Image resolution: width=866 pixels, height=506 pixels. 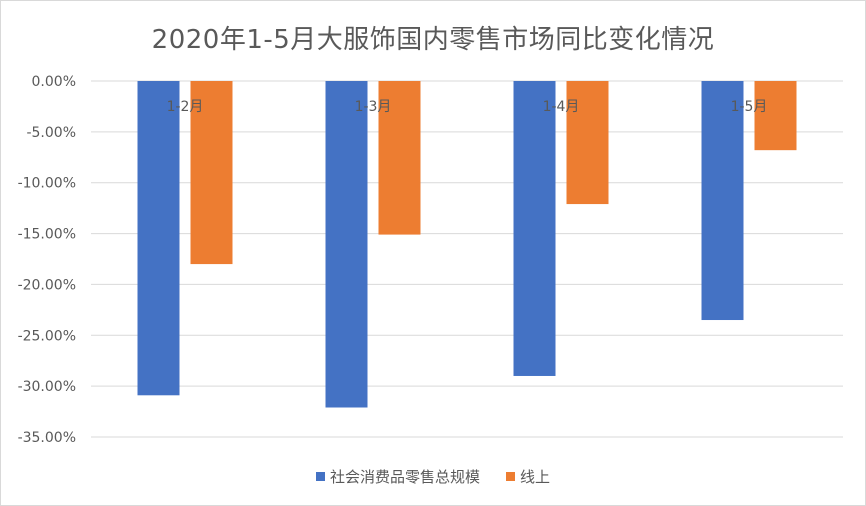 What do you see at coordinates (51, 133) in the screenshot?
I see `y-tick-label: -5.00%` at bounding box center [51, 133].